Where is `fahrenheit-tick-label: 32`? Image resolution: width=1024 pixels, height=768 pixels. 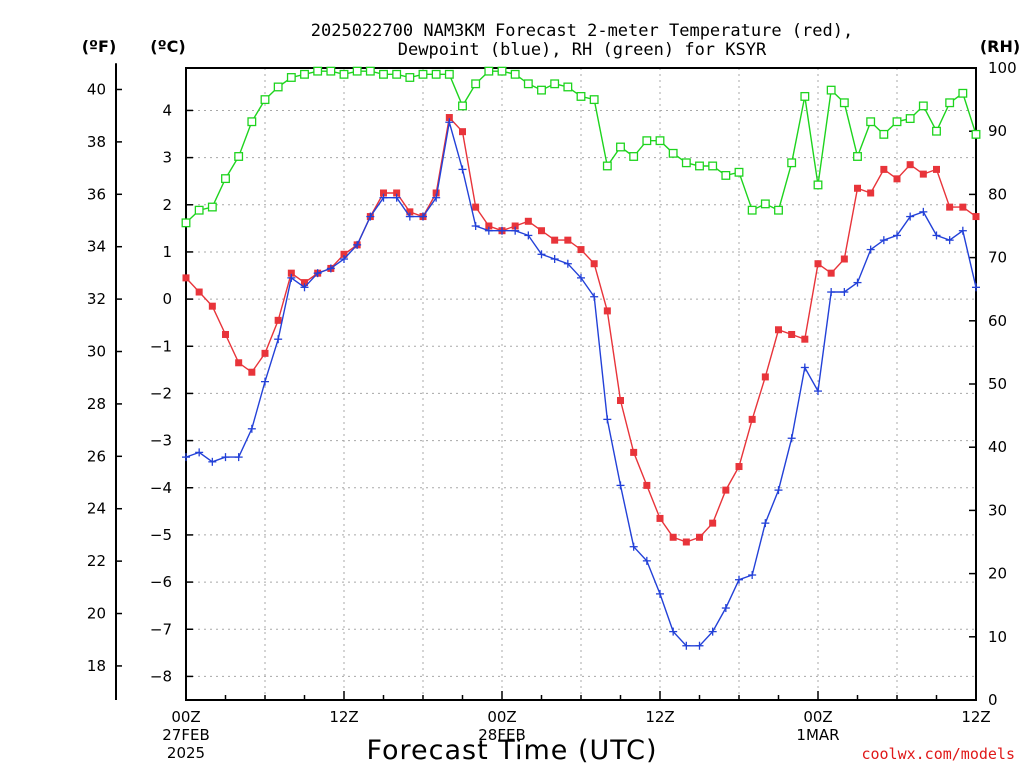 fahrenheit-tick-label: 32 is located at coordinates (96, 299).